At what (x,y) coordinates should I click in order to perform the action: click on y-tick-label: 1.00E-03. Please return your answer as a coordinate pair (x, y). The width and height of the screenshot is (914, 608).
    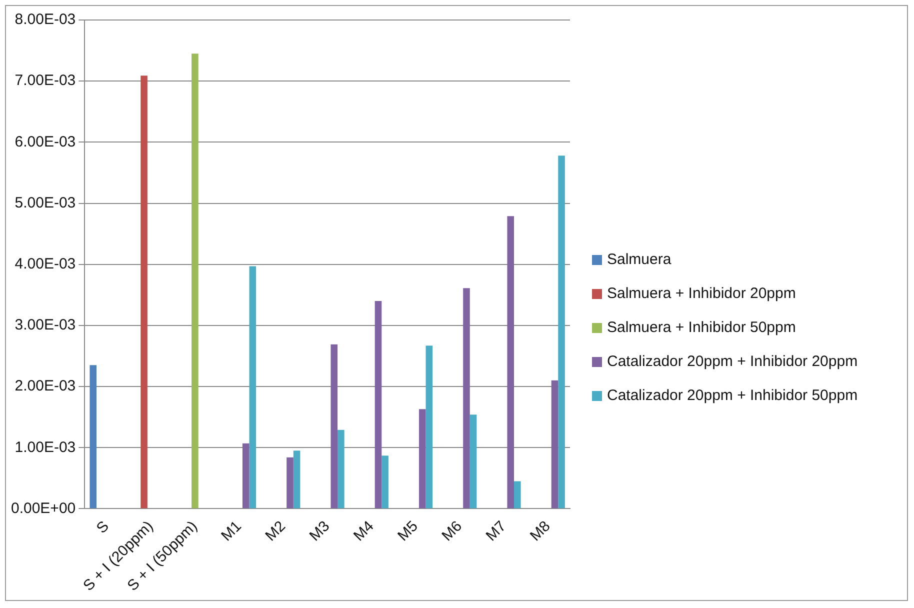
    Looking at the image, I should click on (45, 447).